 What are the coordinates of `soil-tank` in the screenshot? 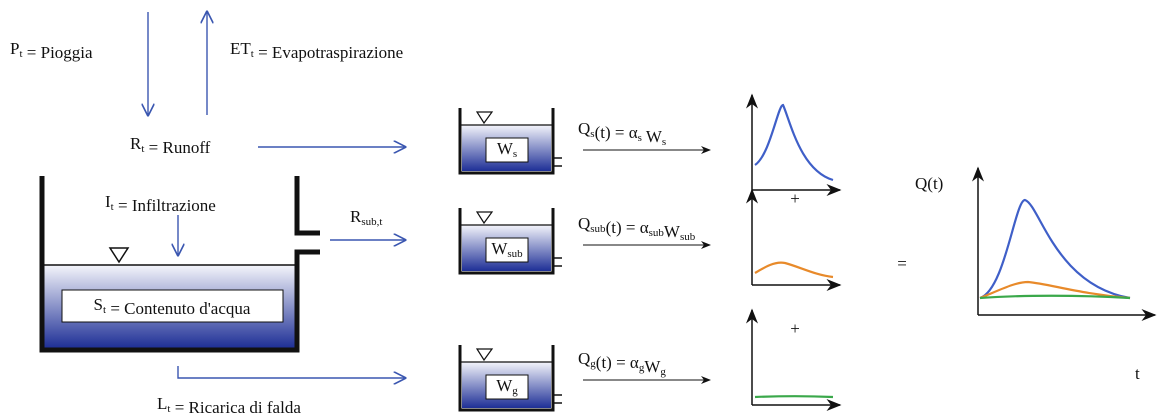 It's located at (179, 264).